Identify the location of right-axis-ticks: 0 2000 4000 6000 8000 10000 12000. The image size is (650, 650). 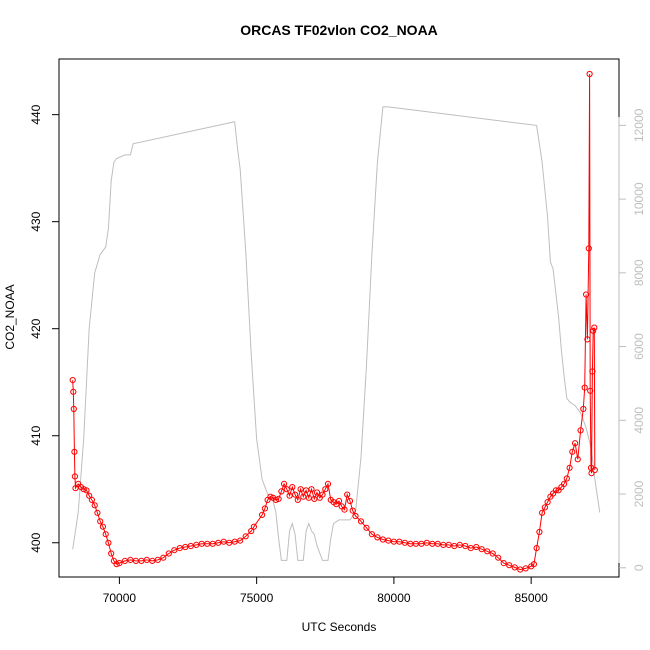
(632, 339).